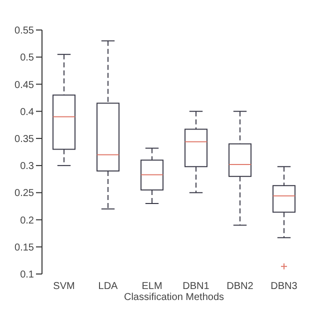  What do you see at coordinates (196, 286) in the screenshot?
I see `x-tick-label: DBN1` at bounding box center [196, 286].